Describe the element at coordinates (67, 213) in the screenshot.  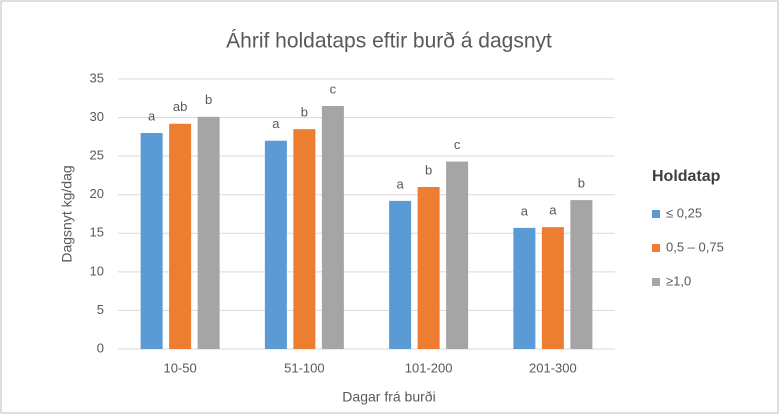
I see `y-axis-label: Dagsnyt kg/dag` at that location.